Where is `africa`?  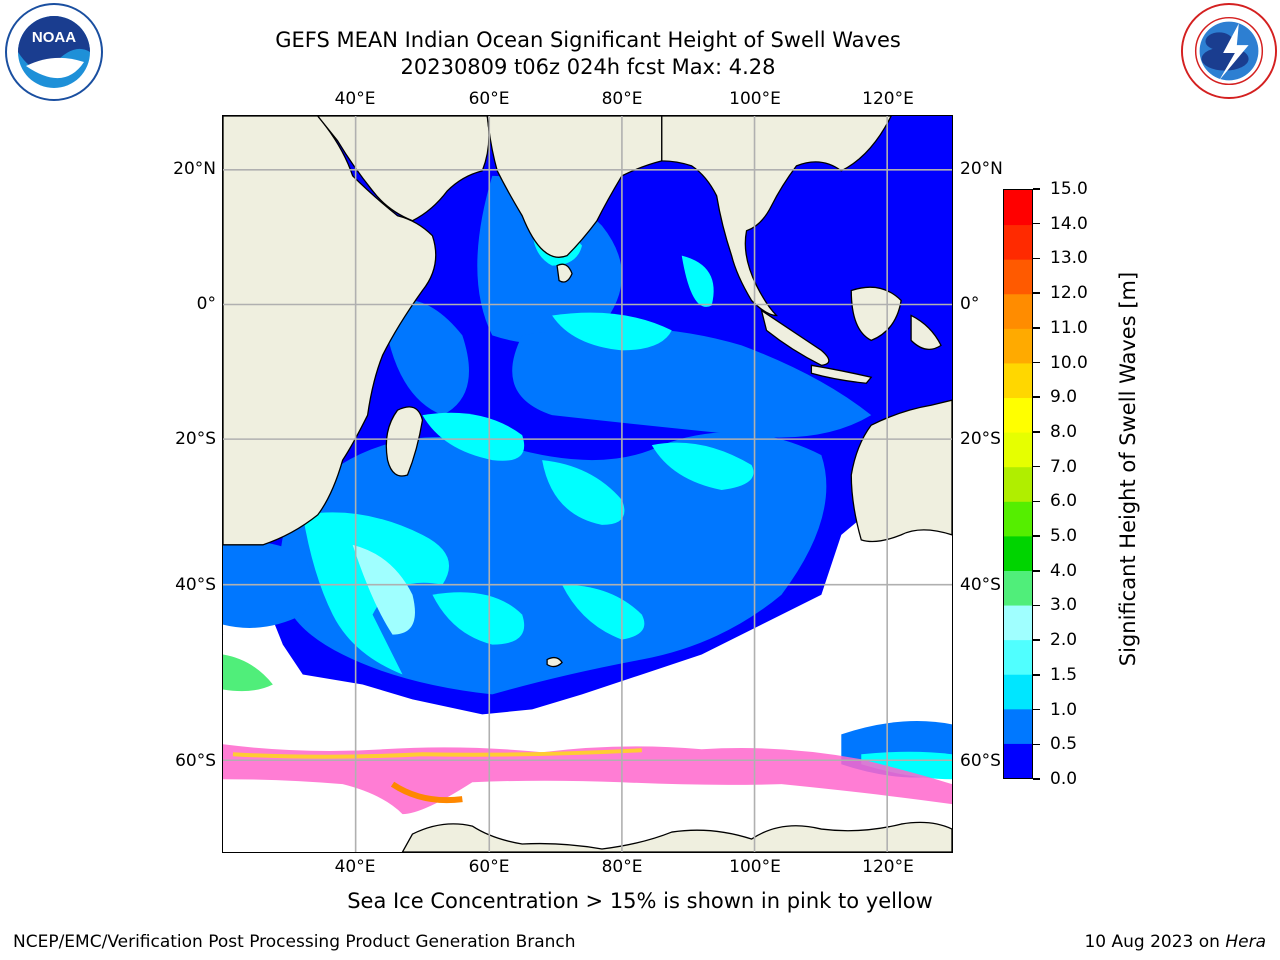
africa is located at coordinates (330, 331).